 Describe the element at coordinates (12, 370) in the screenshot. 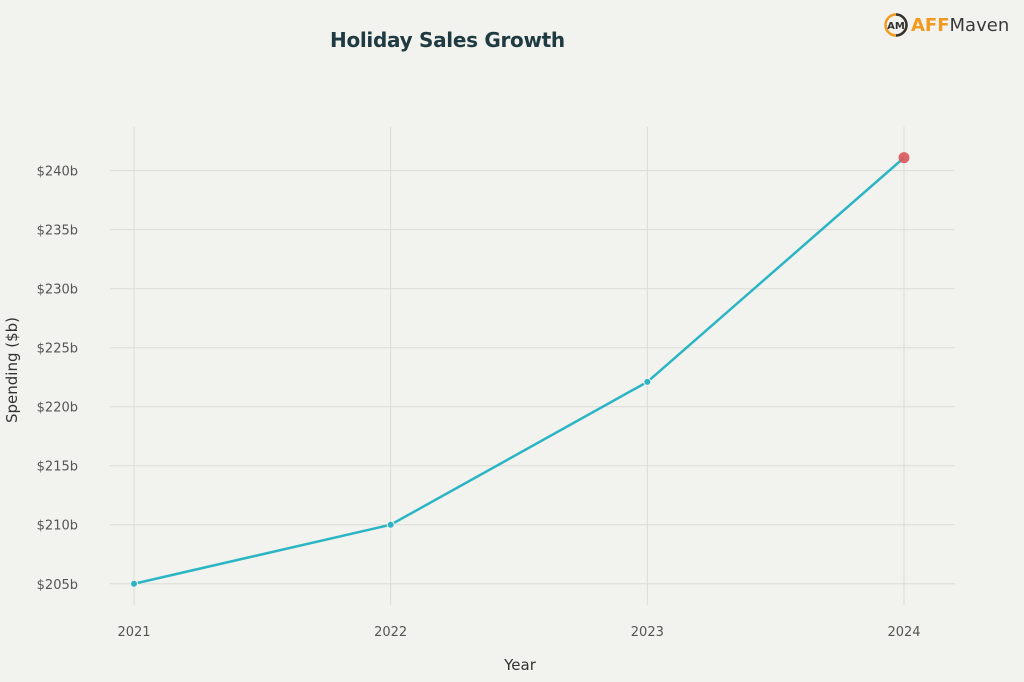

I see `y-axis-label: Spending ($b)` at that location.